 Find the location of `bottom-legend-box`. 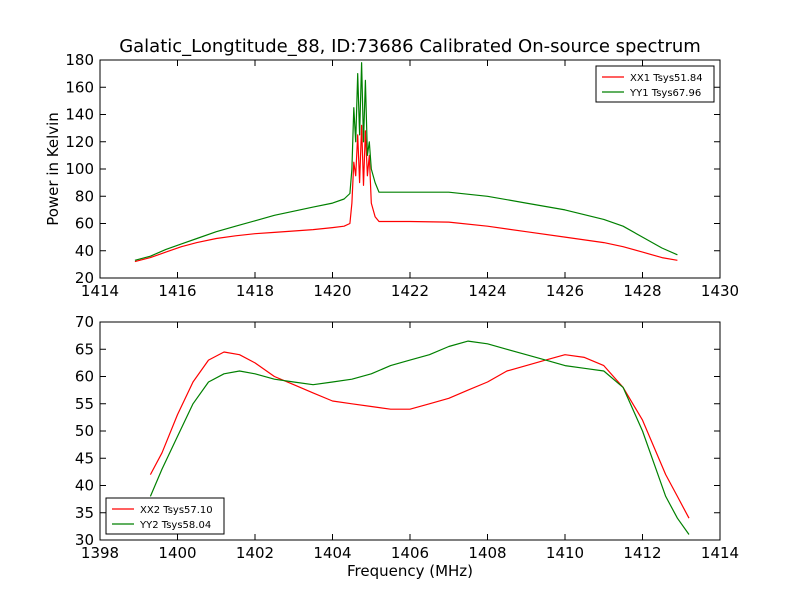

bottom-legend-box is located at coordinates (165, 516).